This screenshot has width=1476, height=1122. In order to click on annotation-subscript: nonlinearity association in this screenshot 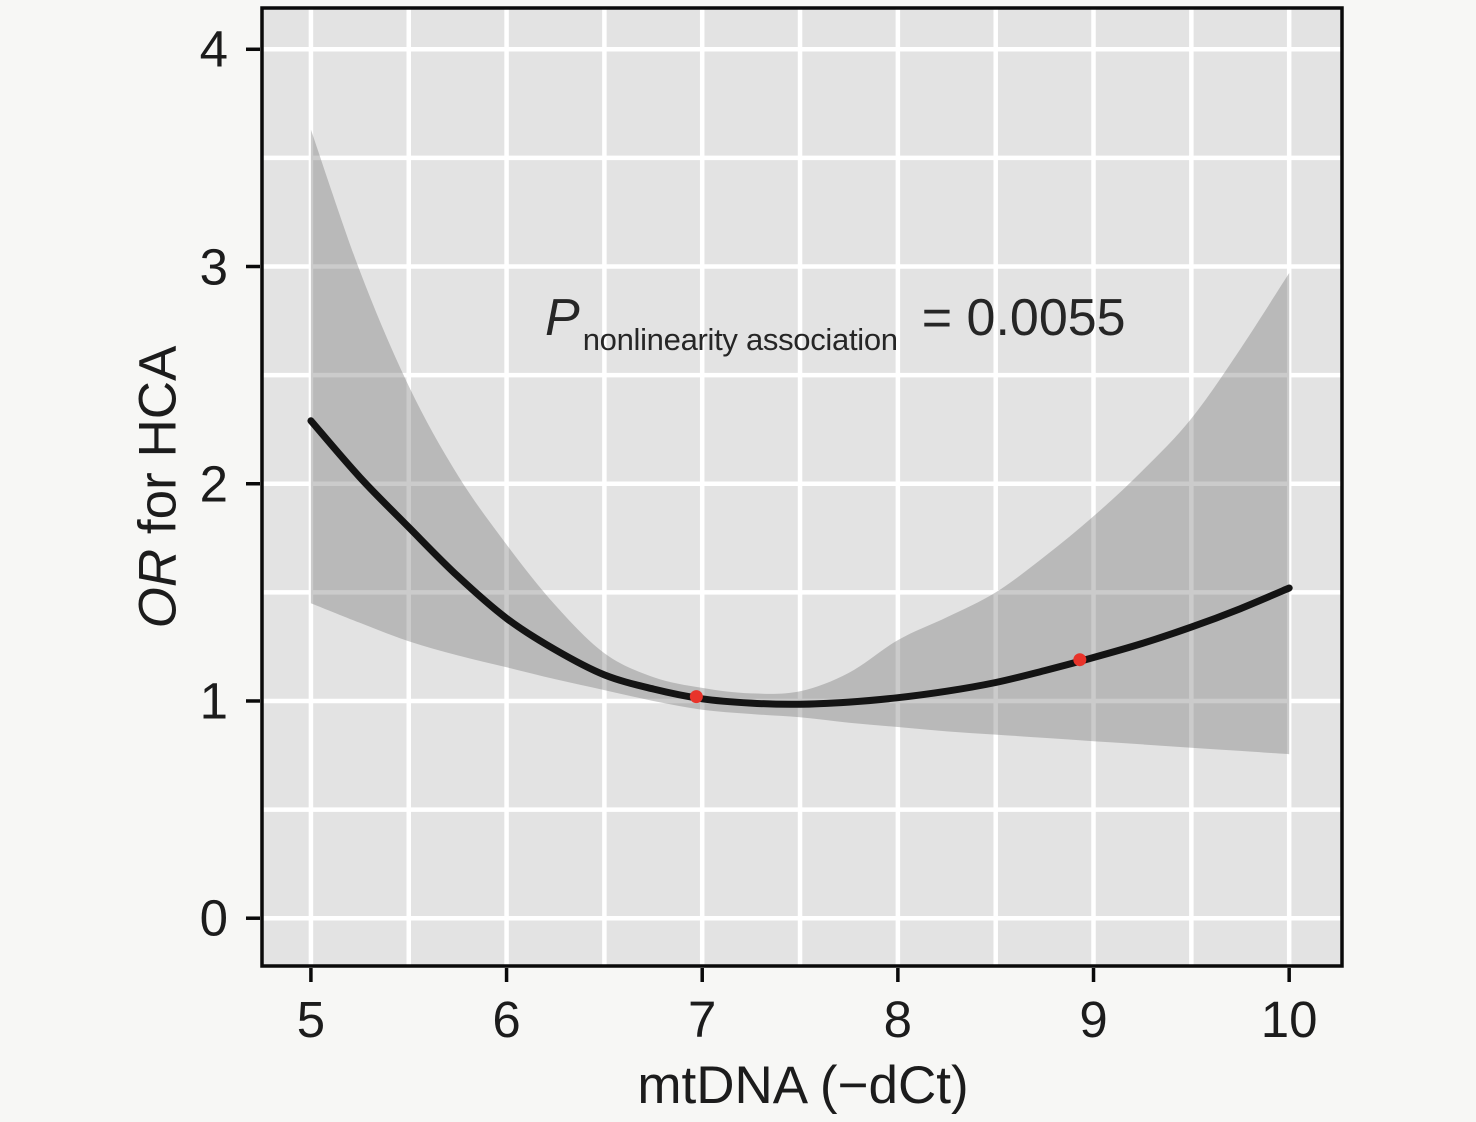, I will do `click(740, 339)`.